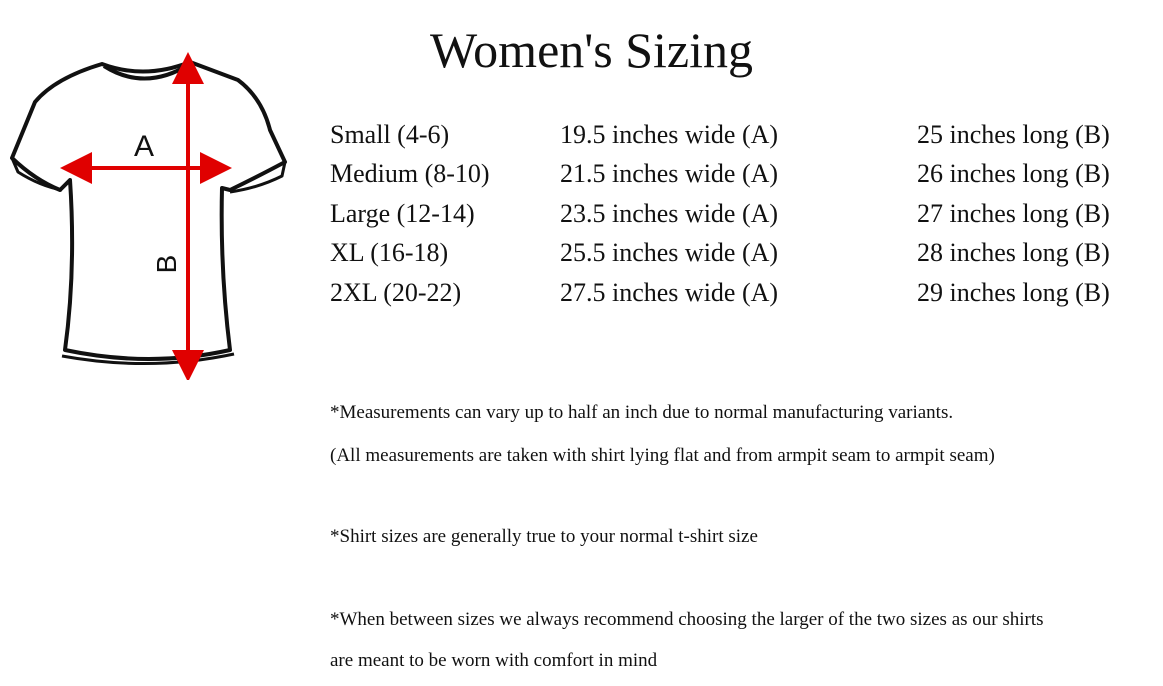 This screenshot has height=686, width=1163. I want to click on label-a: A, so click(144, 146).